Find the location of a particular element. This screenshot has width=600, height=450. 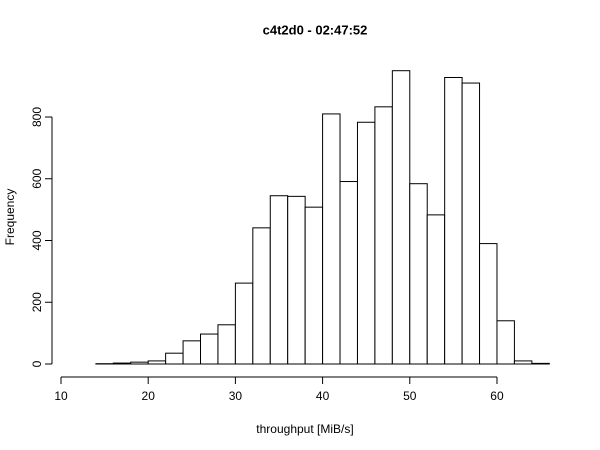

x-tick-label: 10 is located at coordinates (61, 396).